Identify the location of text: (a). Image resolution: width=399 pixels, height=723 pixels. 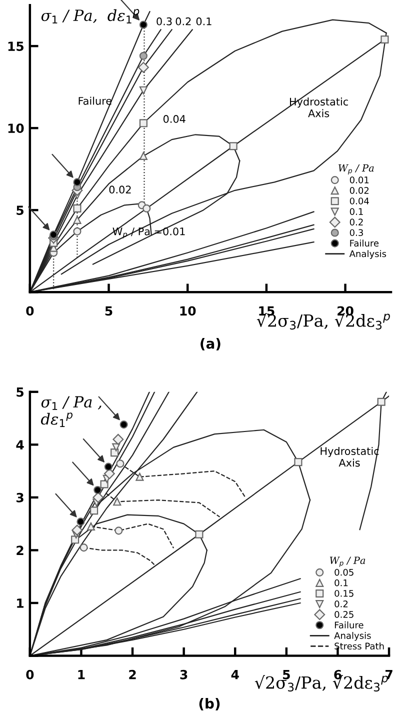
(210, 344).